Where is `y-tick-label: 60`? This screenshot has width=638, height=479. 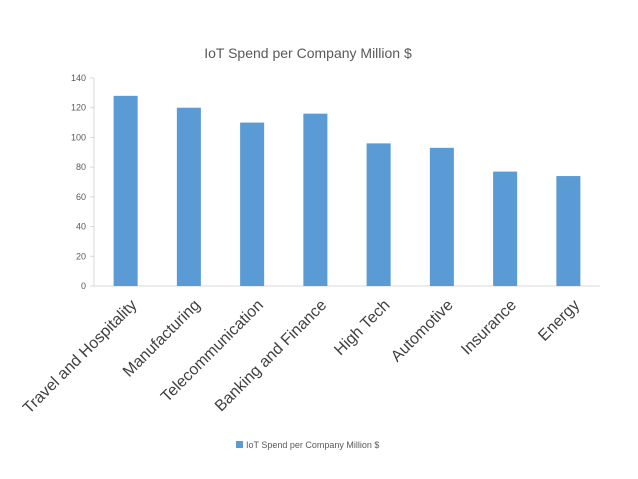
y-tick-label: 60 is located at coordinates (81, 197).